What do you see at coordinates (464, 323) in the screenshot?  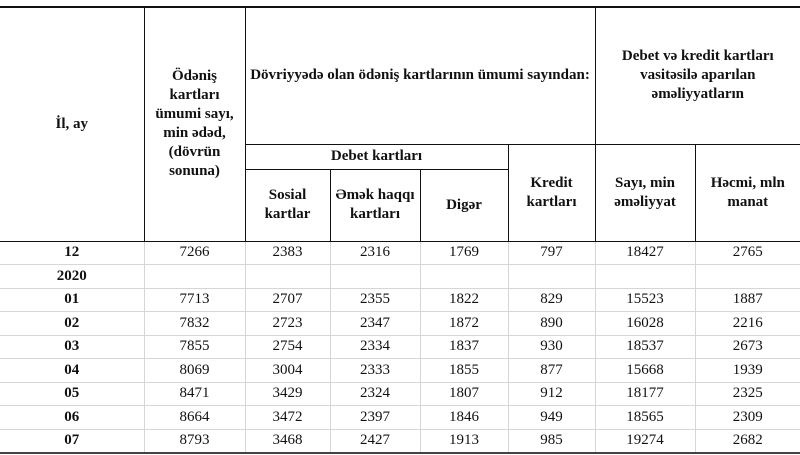 I see `cell-value: 1872` at bounding box center [464, 323].